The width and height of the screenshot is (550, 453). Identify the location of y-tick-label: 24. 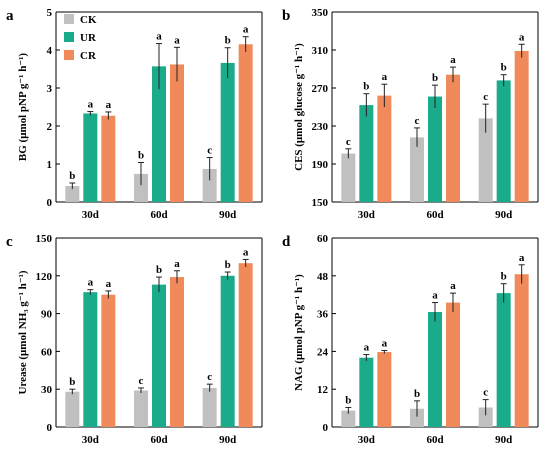
(323, 352).